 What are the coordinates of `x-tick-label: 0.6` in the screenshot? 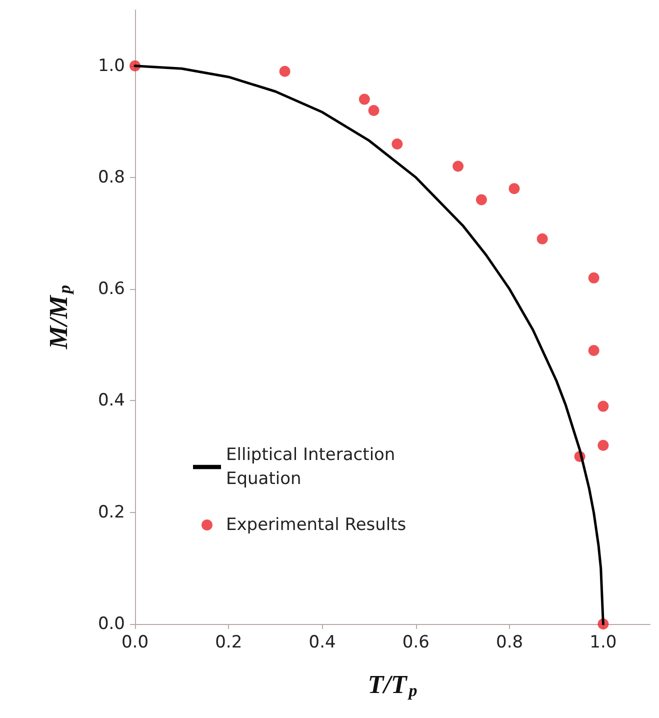 It's located at (416, 642).